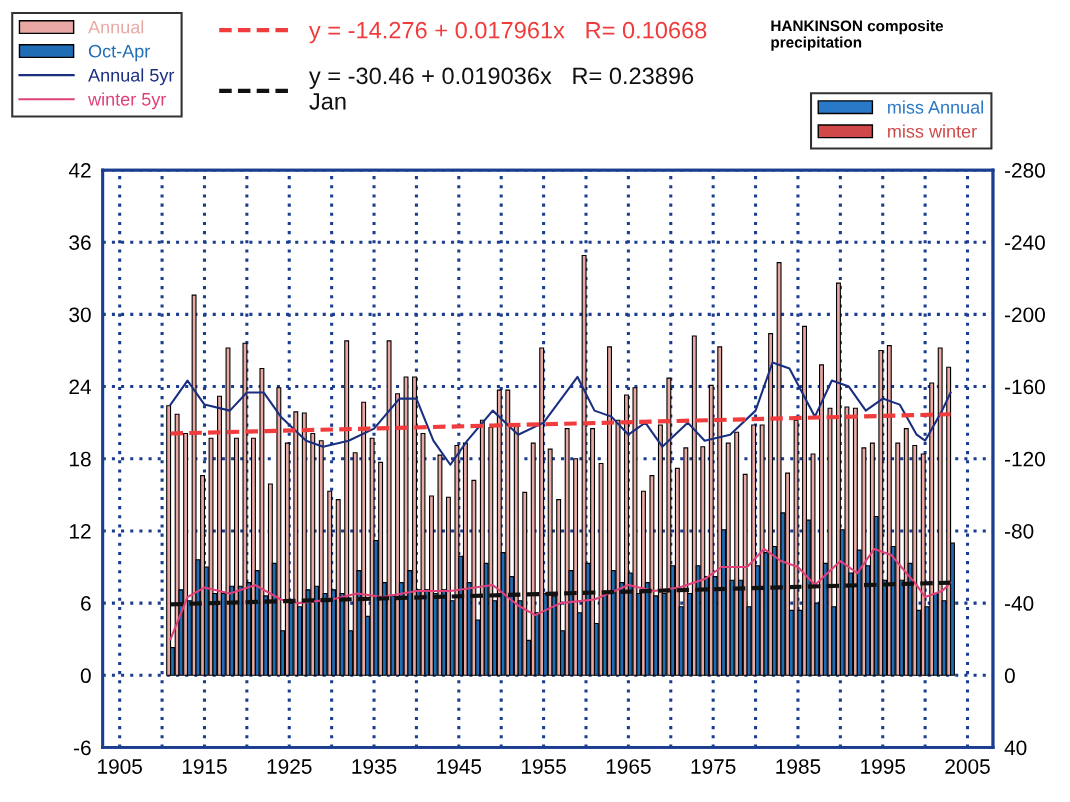 Image resolution: width=1070 pixels, height=802 pixels. What do you see at coordinates (1015, 748) in the screenshot?
I see `y2-tick-label: 40` at bounding box center [1015, 748].